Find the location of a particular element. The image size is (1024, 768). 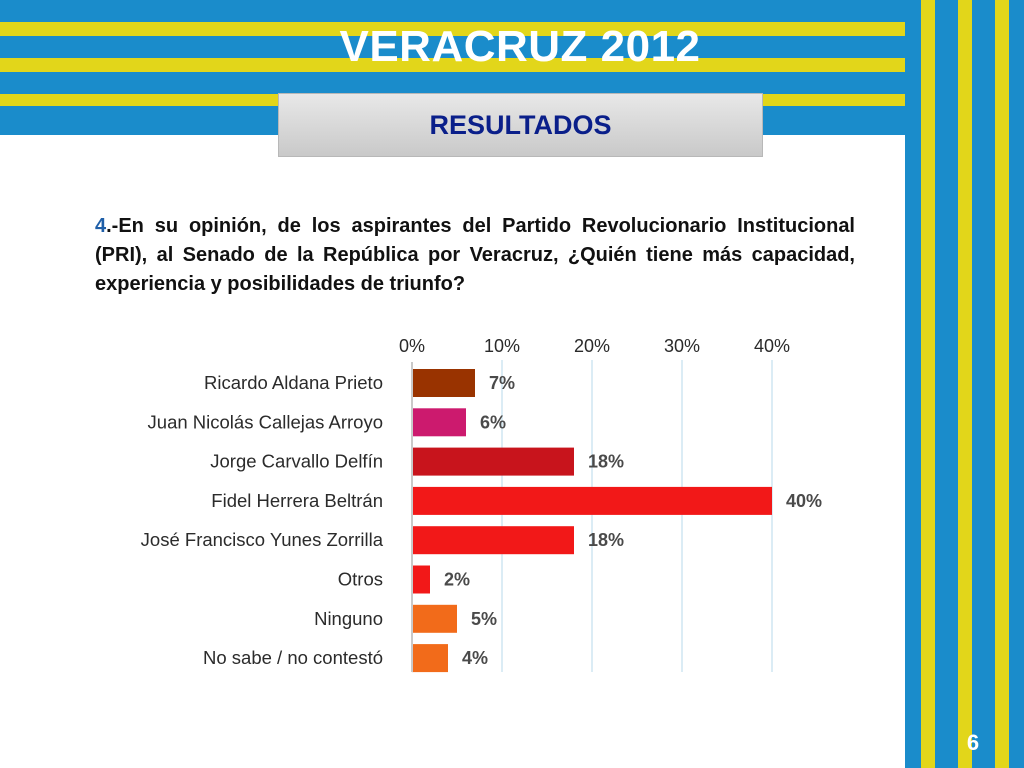

question-number: 4 is located at coordinates (101, 226).